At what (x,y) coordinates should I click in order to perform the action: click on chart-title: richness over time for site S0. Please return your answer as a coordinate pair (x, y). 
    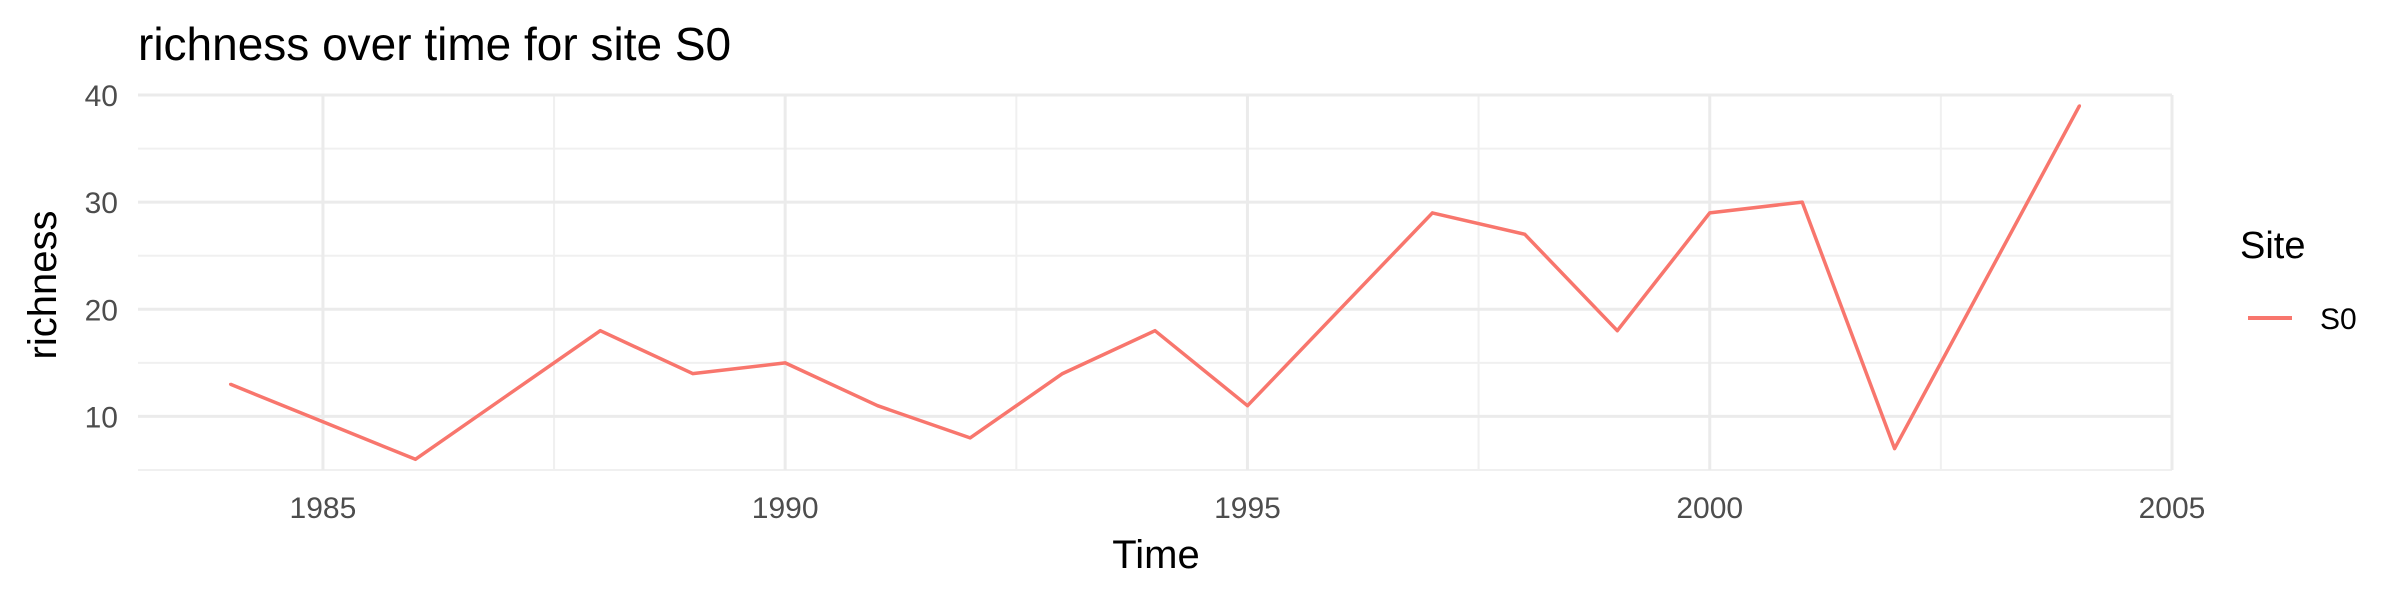
    Looking at the image, I should click on (434, 44).